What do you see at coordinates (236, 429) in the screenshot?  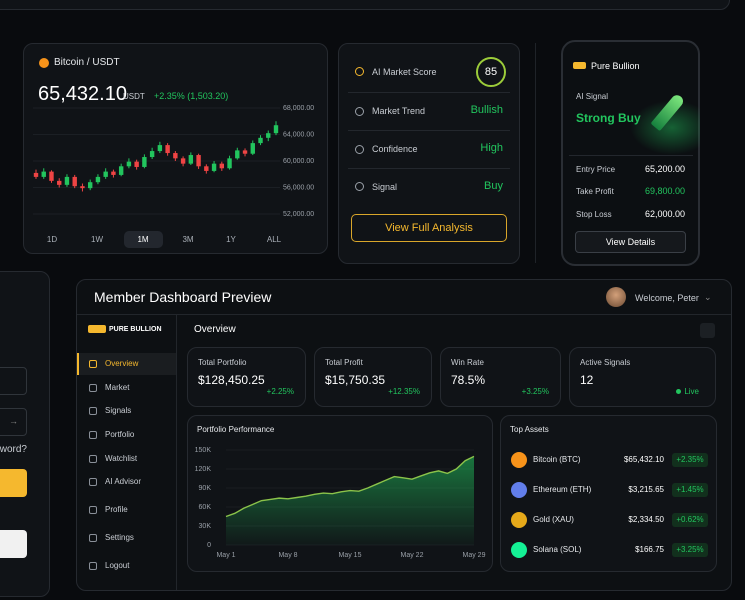 I see `performance-title: Portfolio Performance` at bounding box center [236, 429].